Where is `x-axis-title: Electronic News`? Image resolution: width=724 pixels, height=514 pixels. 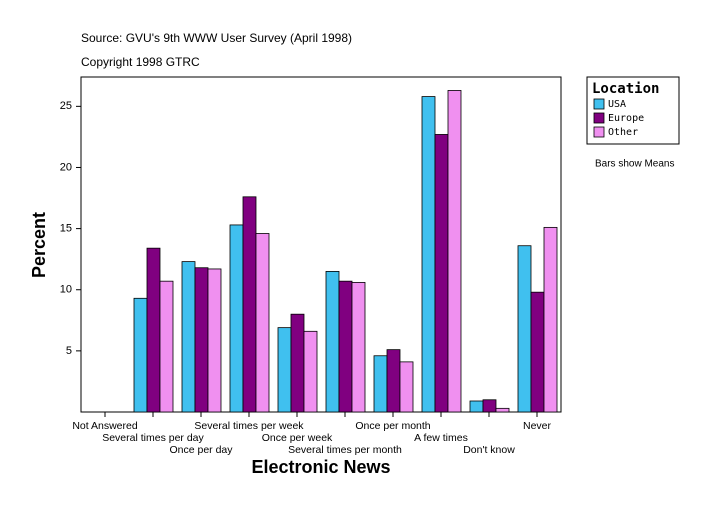 x-axis-title: Electronic News is located at coordinates (320, 467).